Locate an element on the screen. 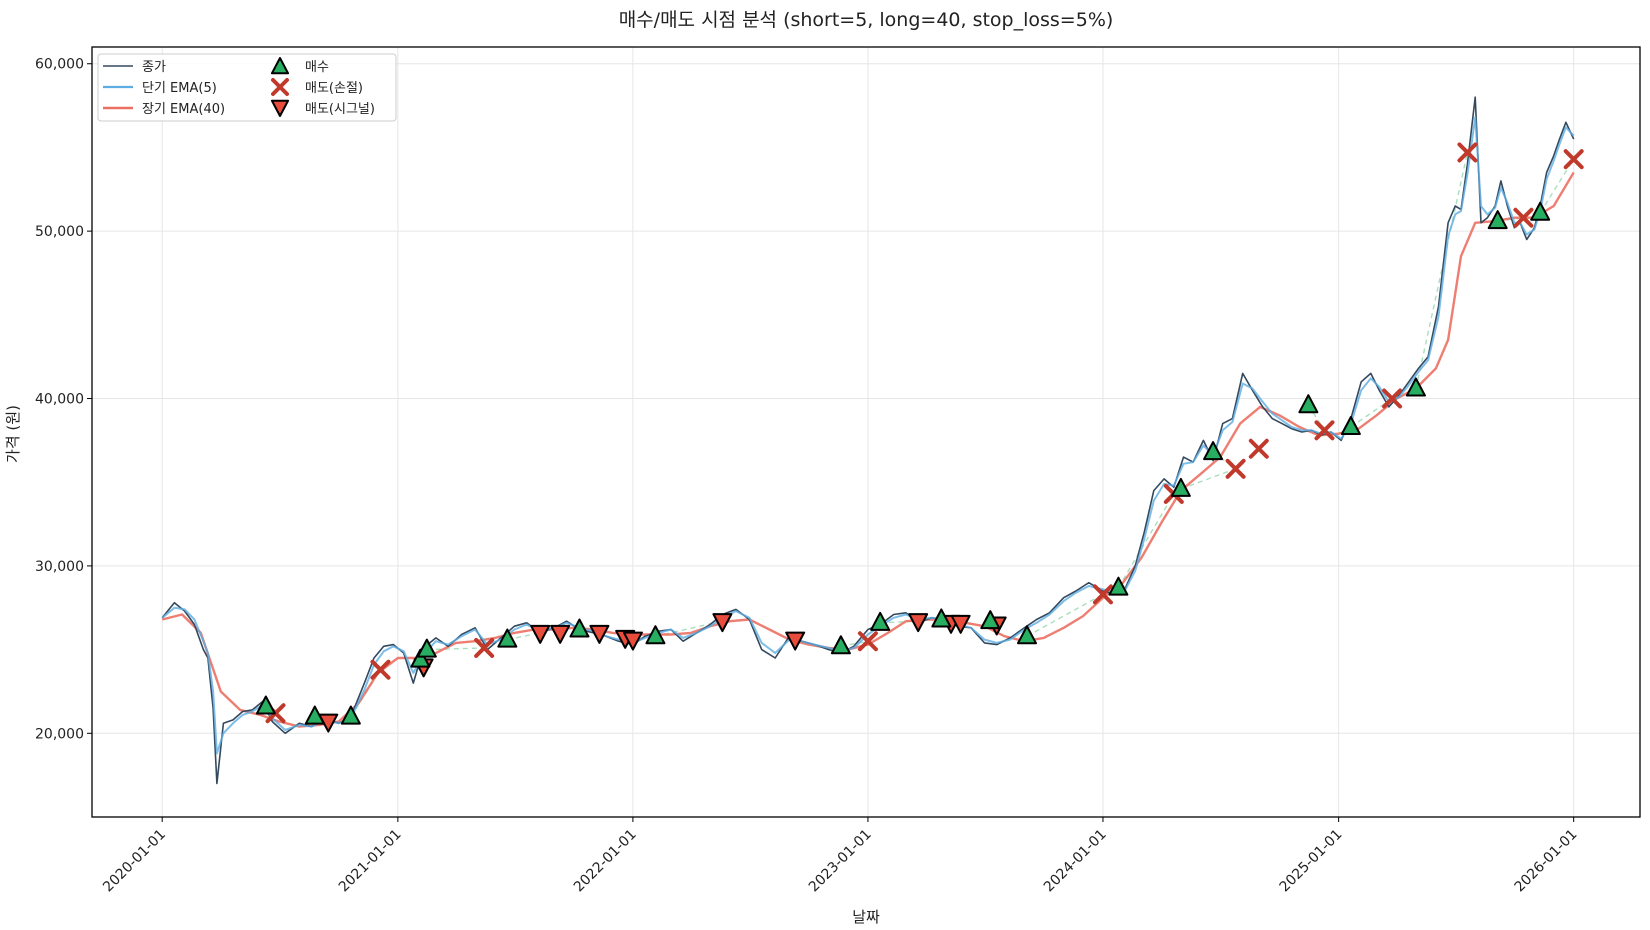 This screenshot has height=930, width=1650. y-tick-label: 30,000 is located at coordinates (59, 567).